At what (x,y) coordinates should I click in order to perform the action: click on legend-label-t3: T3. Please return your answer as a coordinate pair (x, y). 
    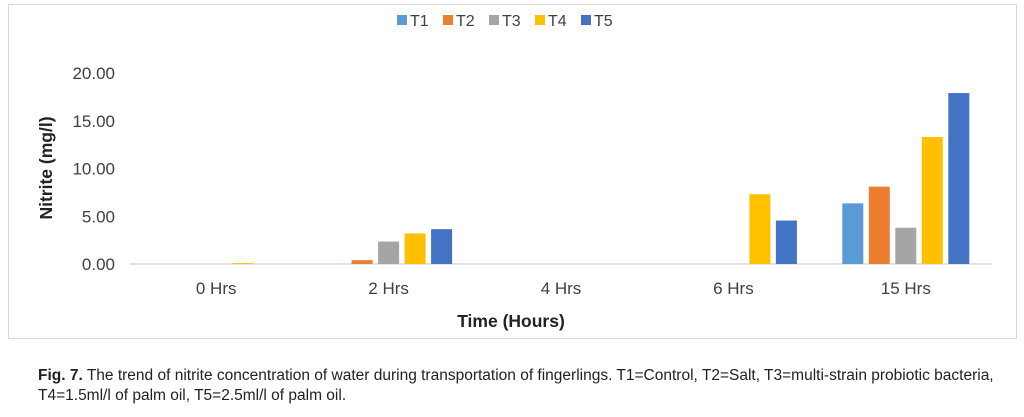
    Looking at the image, I should click on (511, 21).